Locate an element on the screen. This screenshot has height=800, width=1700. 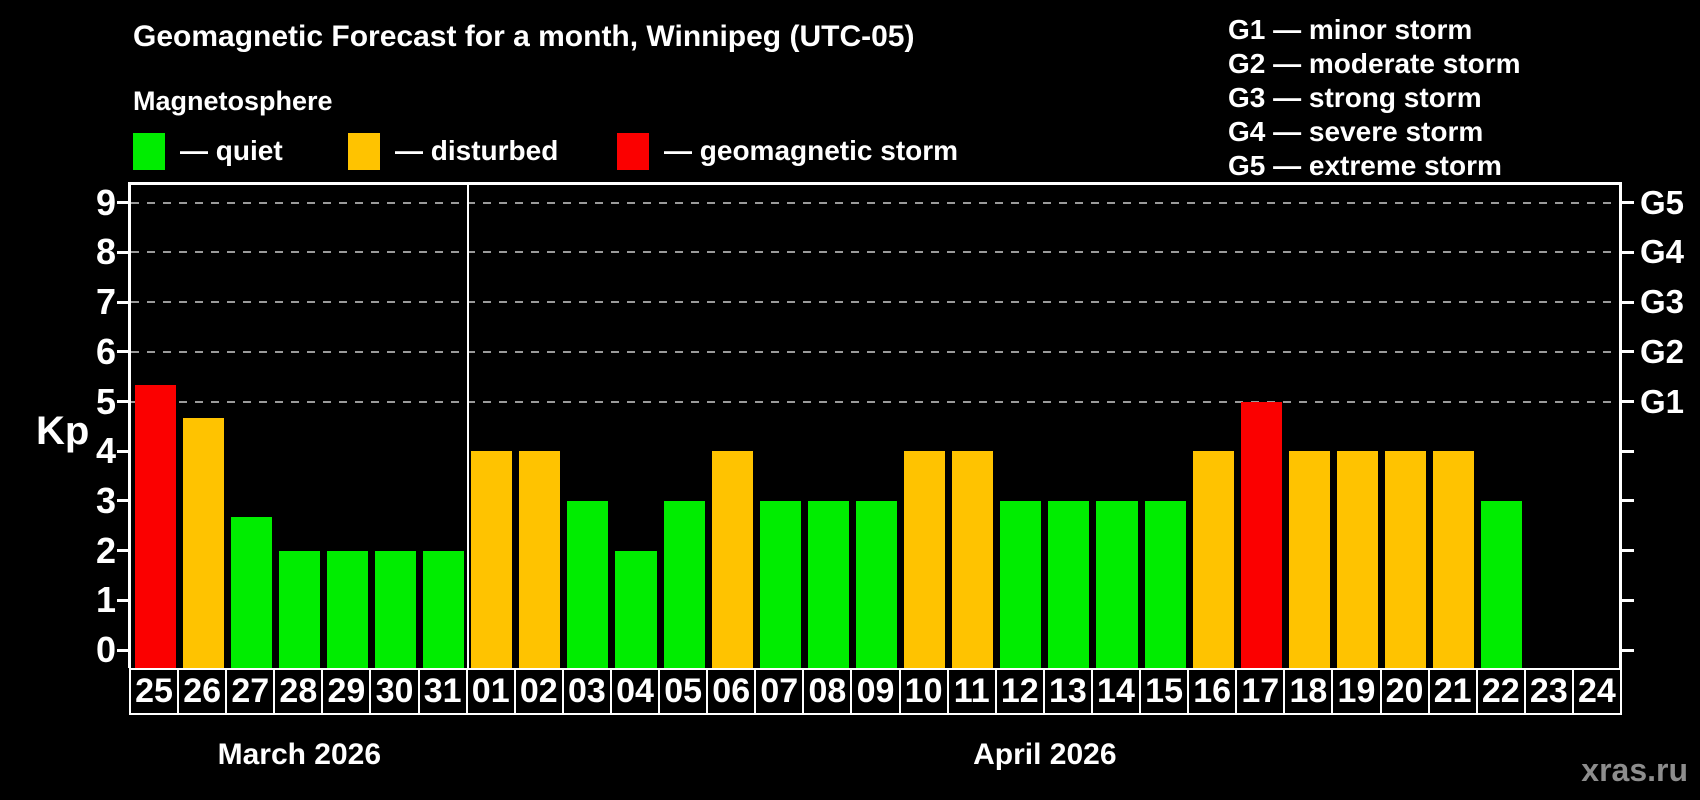
y-axis-tick-label-1: 1 is located at coordinates (105, 600).